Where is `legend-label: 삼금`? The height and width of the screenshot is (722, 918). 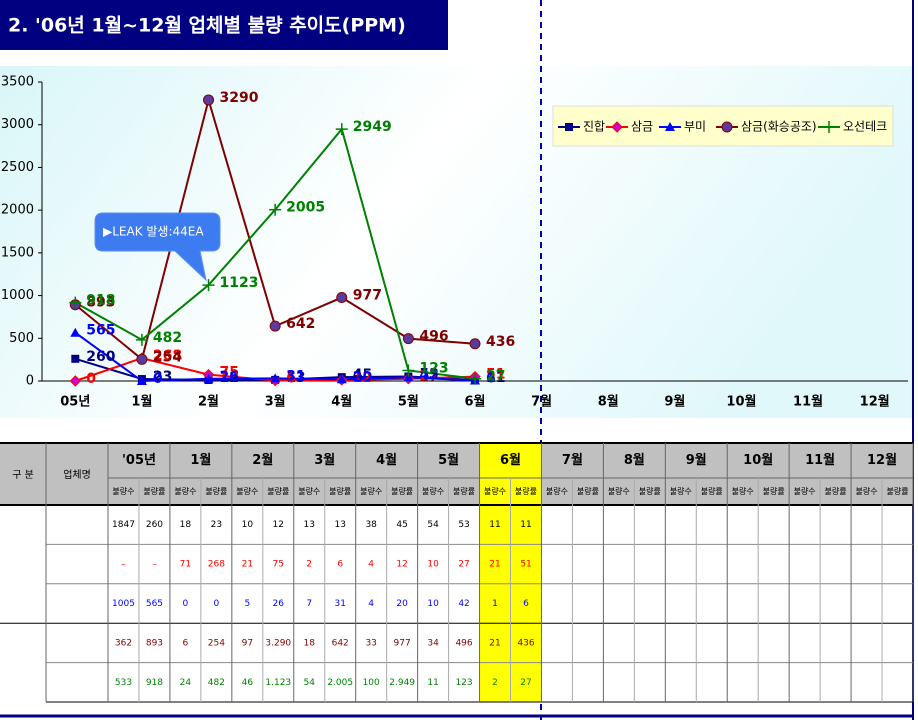 legend-label: 삼금 is located at coordinates (642, 127).